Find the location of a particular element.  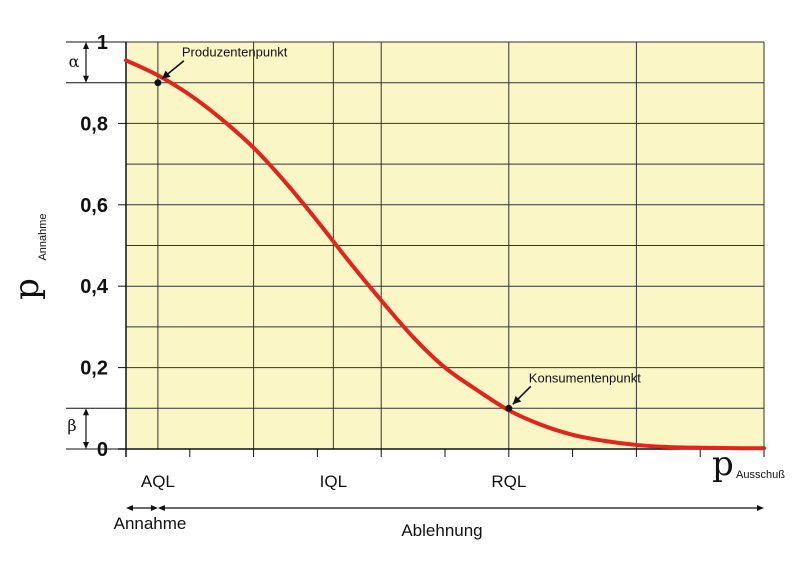

x-category-label: IQL is located at coordinates (333, 481).